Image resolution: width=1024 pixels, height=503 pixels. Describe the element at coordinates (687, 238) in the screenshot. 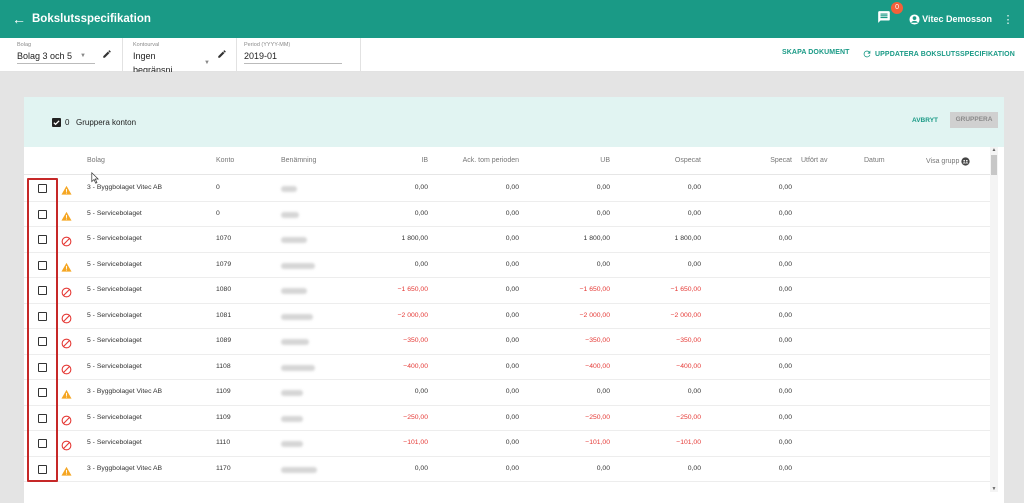

I see `cell-ospecat: 1 800,00` at that location.